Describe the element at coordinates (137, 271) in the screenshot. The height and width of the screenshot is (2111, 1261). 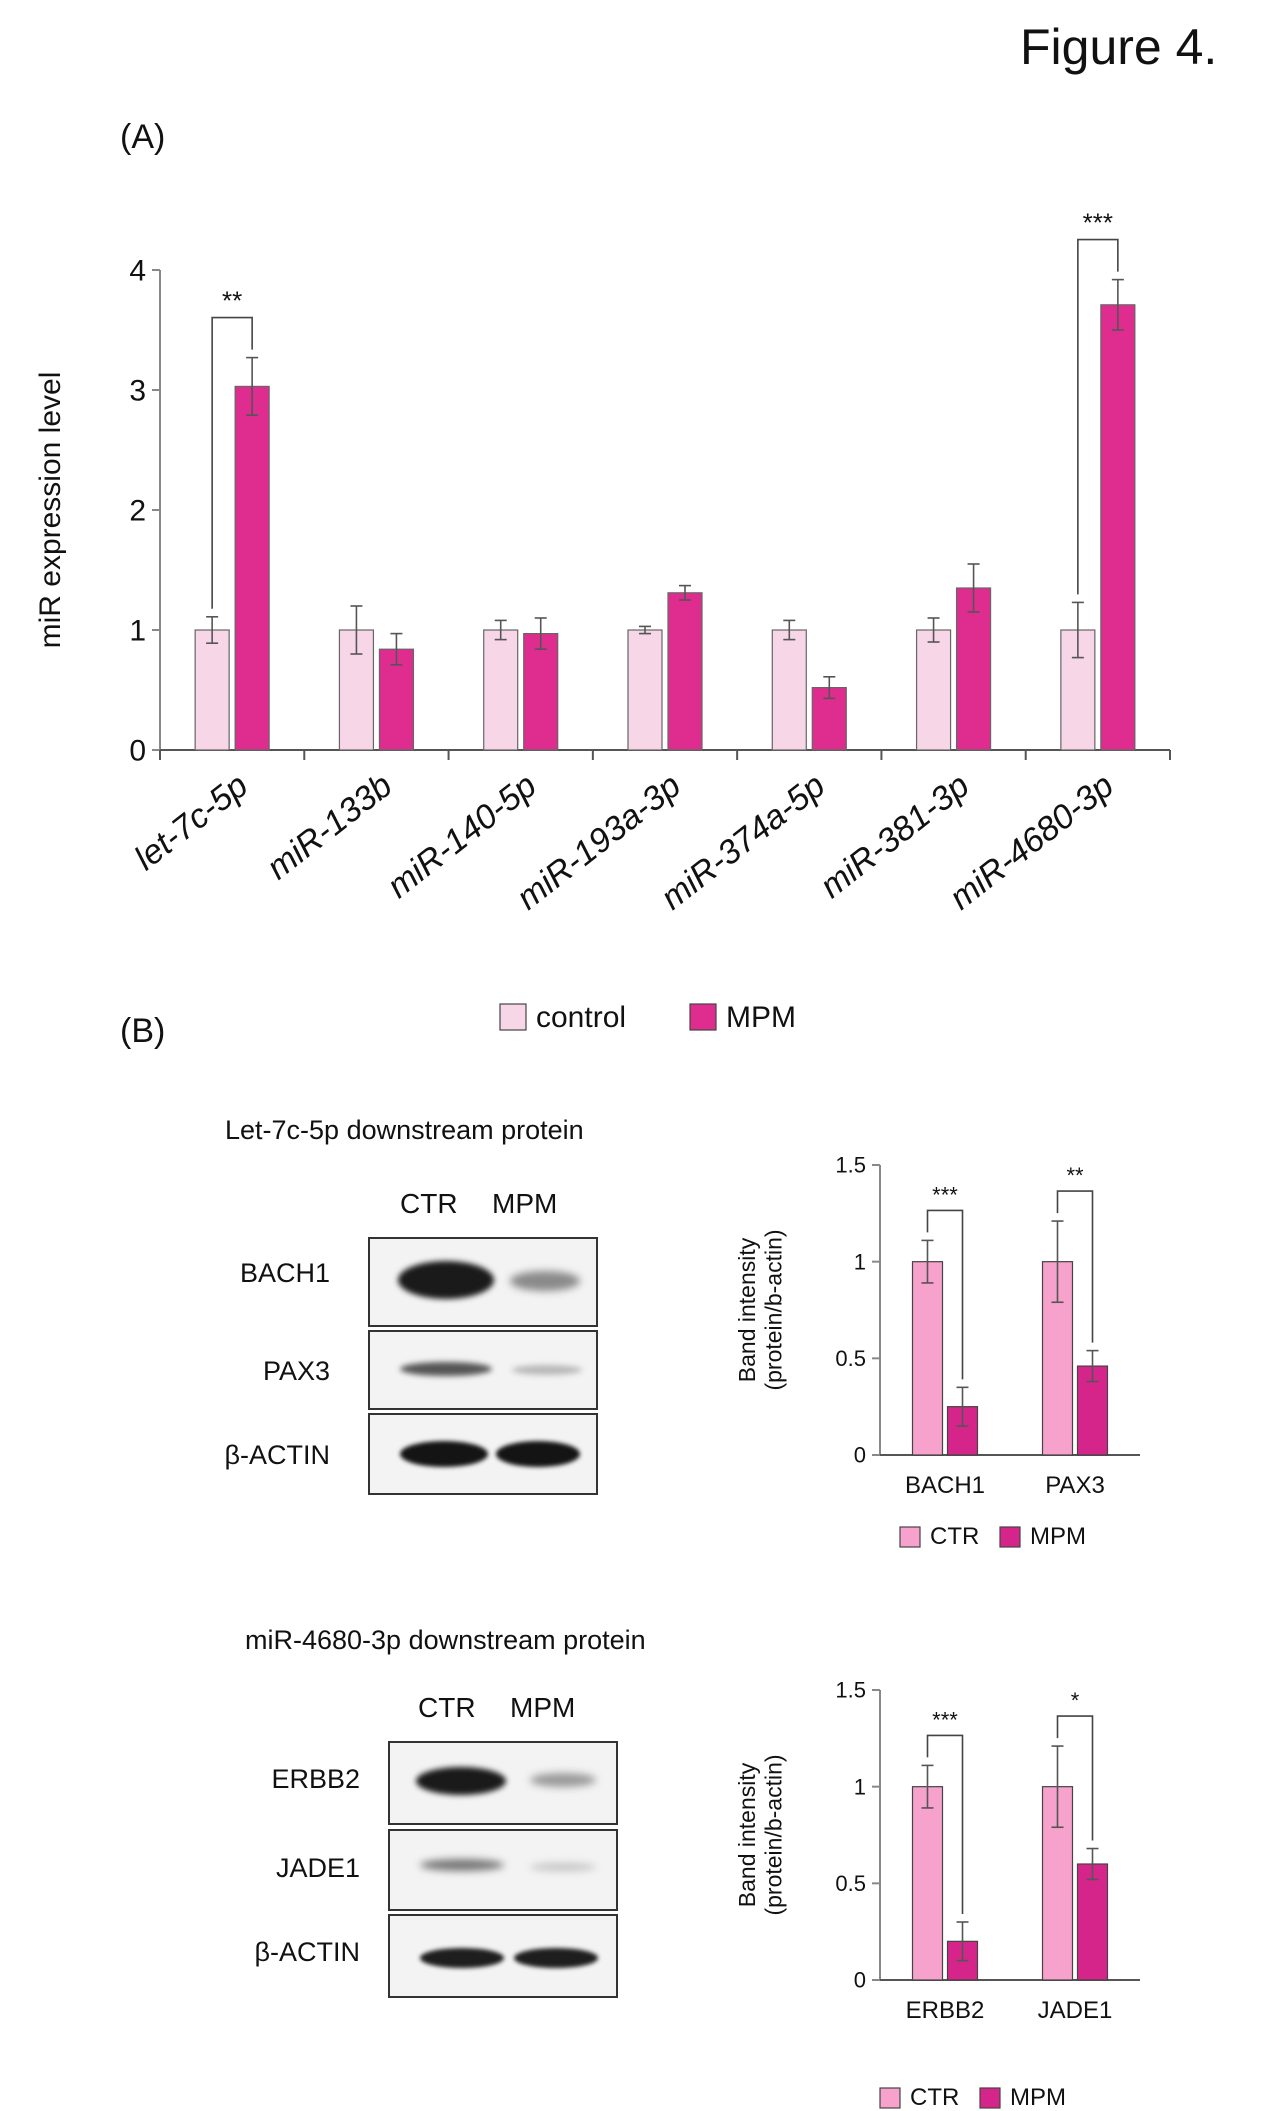
I see `y-tick-label: 4` at that location.